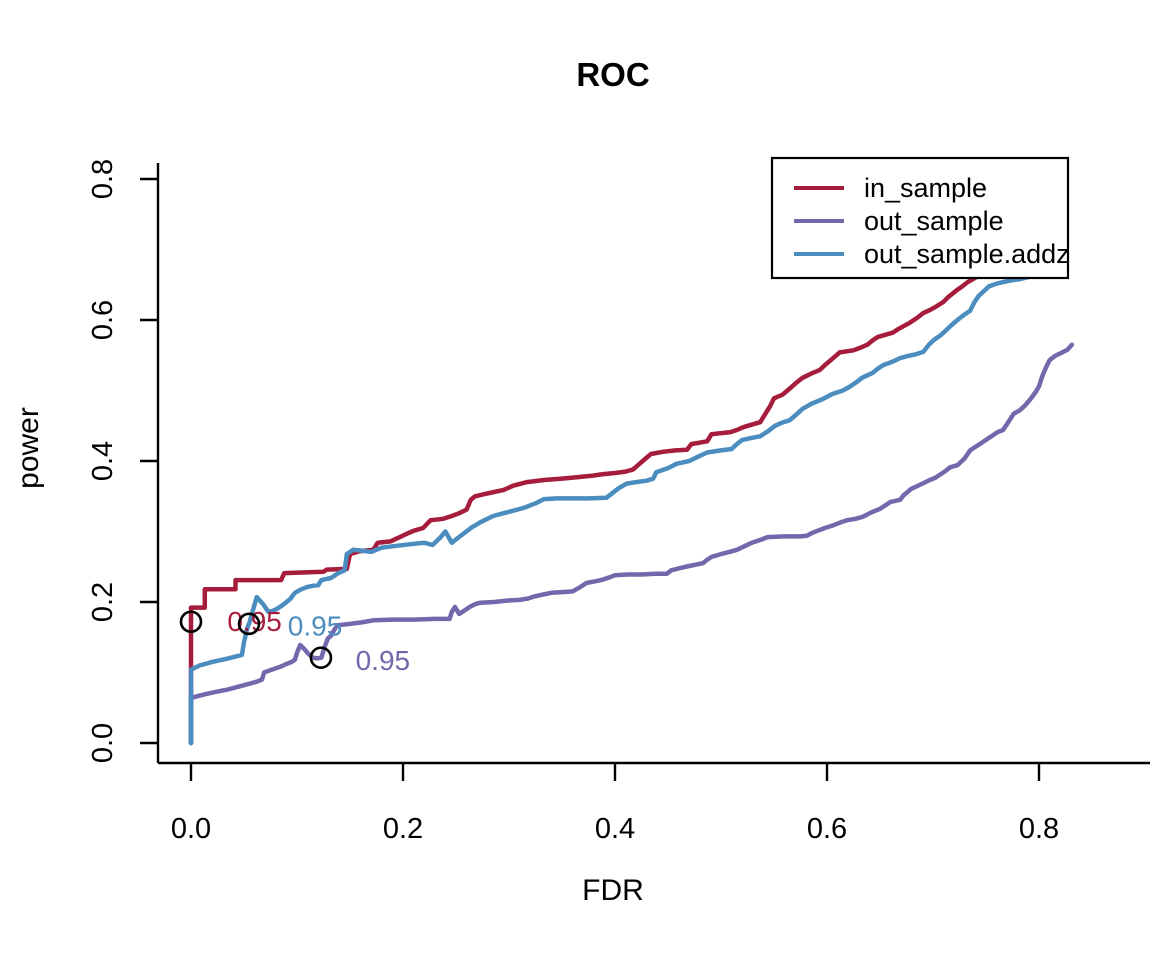  What do you see at coordinates (925, 188) in the screenshot?
I see `legend-label-in_sample: in_sample` at bounding box center [925, 188].